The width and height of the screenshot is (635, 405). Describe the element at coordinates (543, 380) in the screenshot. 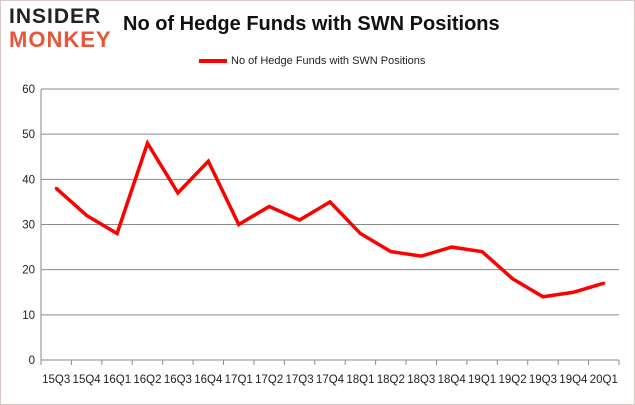

I see `x-tick-label: 19Q3` at that location.